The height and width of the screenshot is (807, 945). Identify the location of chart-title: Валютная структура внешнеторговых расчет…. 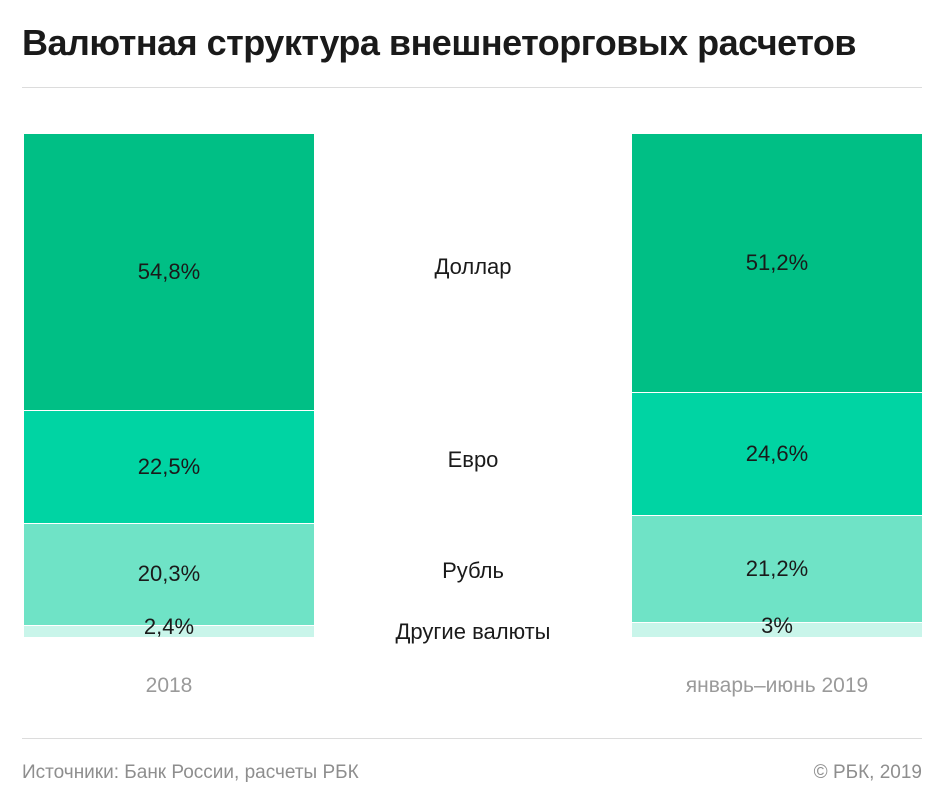
(439, 42).